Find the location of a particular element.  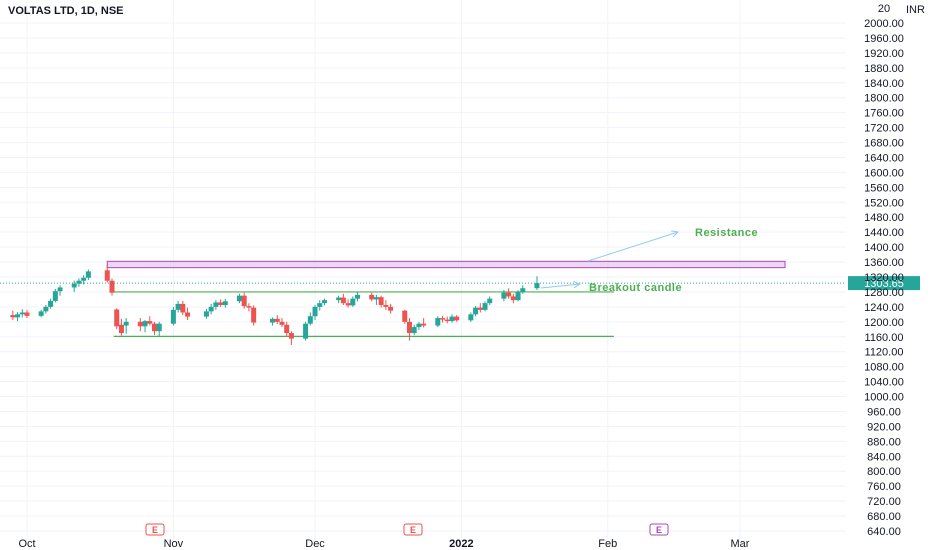

y-tick-label: 1840.00 is located at coordinates (884, 84).